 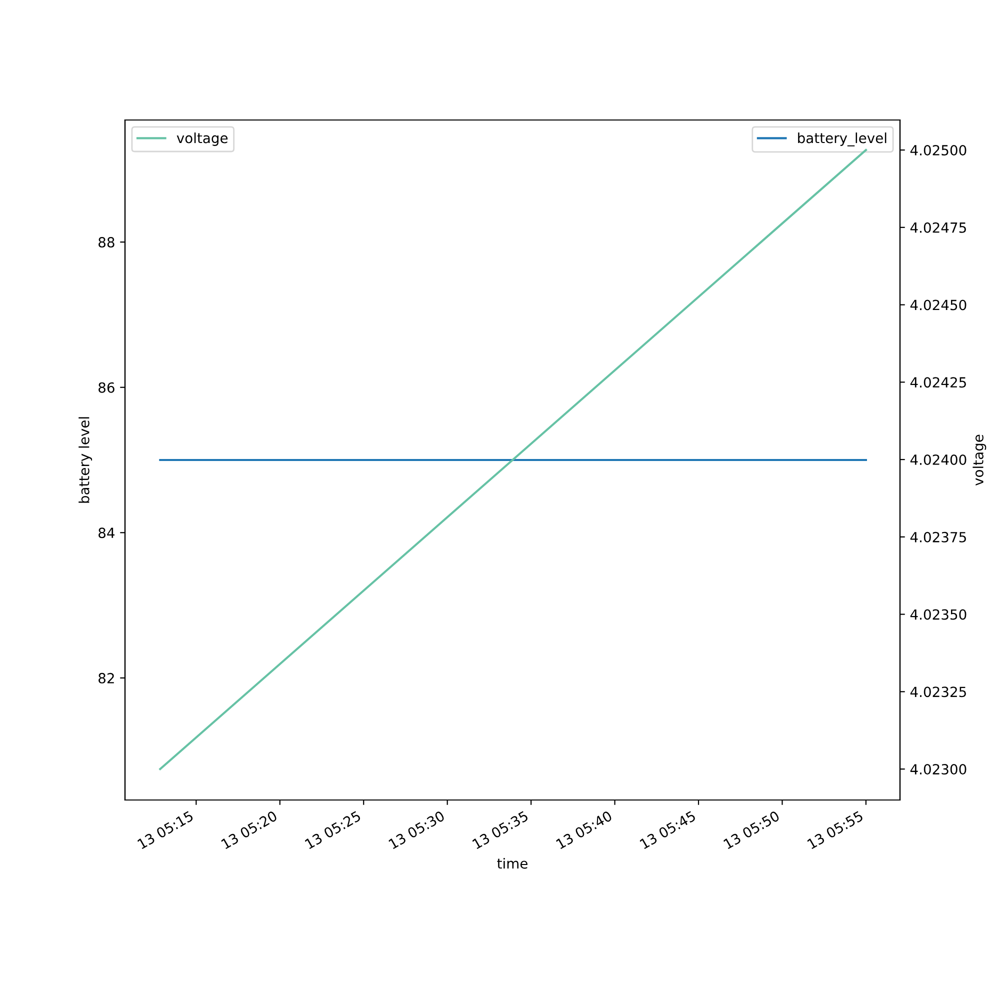 I want to click on y2-tick-label: 4.02425, so click(x=938, y=382).